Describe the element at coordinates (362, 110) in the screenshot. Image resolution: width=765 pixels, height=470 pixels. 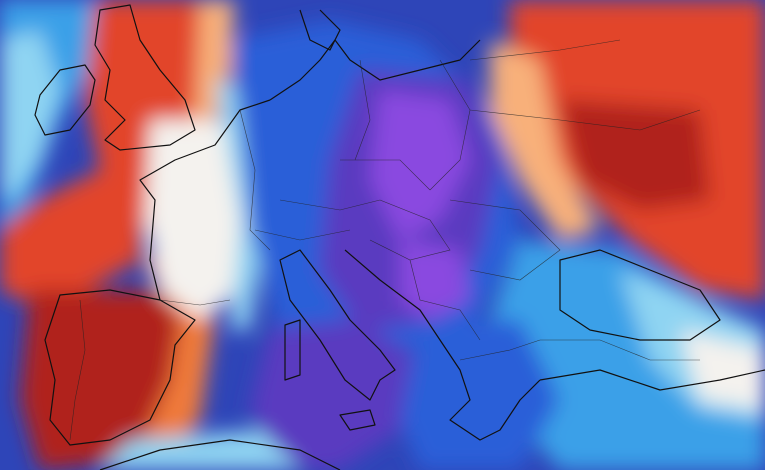
I see `border-germany-poland` at that location.